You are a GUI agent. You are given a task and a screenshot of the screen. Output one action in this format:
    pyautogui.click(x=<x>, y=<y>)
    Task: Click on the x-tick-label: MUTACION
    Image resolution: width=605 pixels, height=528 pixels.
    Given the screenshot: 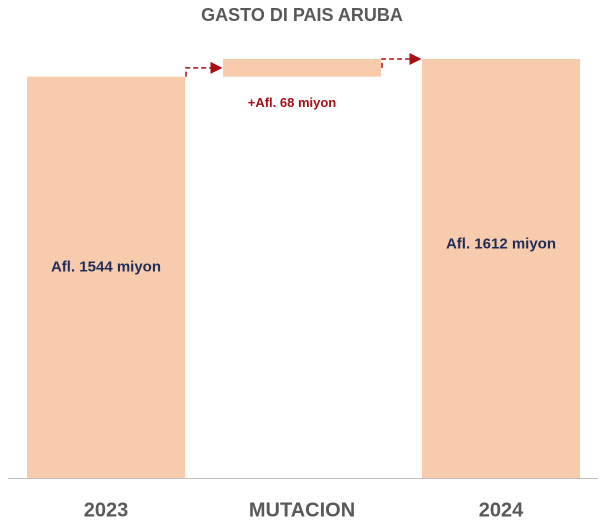 What is the action you would take?
    pyautogui.click(x=302, y=510)
    